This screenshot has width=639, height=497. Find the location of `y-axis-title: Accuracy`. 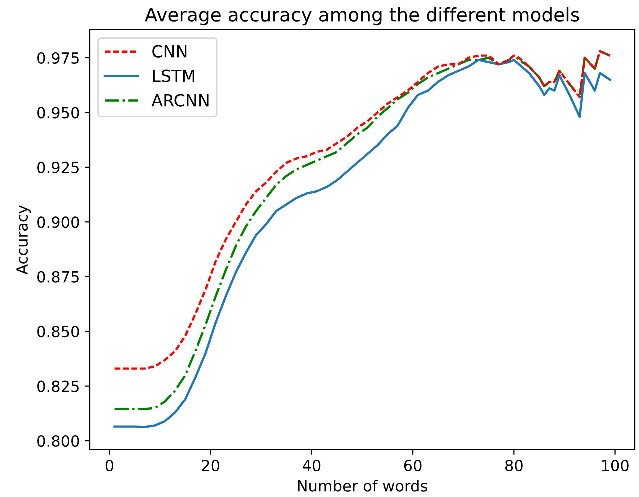

y-axis-title: Accuracy is located at coordinates (23, 240).